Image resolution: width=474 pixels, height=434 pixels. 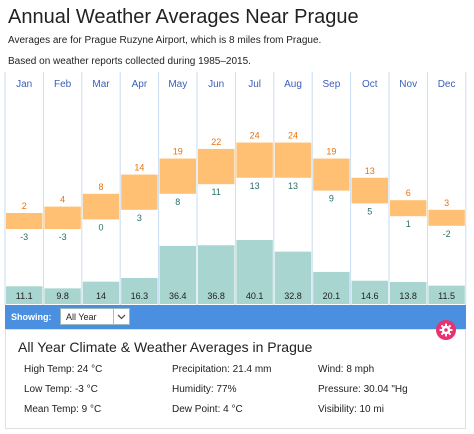 What do you see at coordinates (346, 369) in the screenshot?
I see `stat-wind: Wind: 8 mph` at bounding box center [346, 369].